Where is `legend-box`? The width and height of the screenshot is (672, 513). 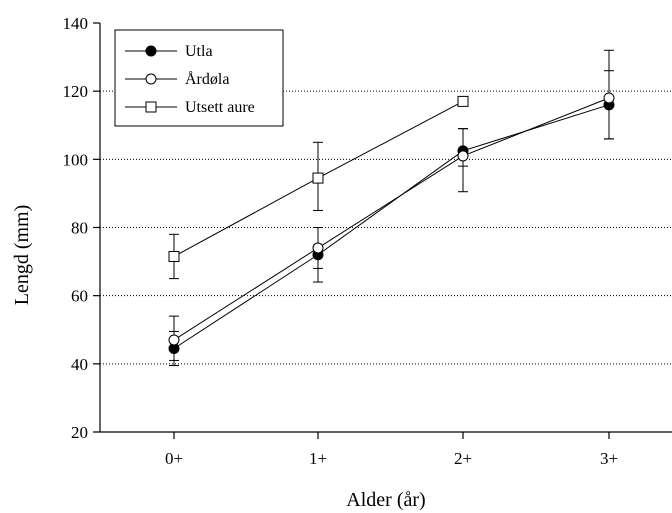
legend-box is located at coordinates (199, 78).